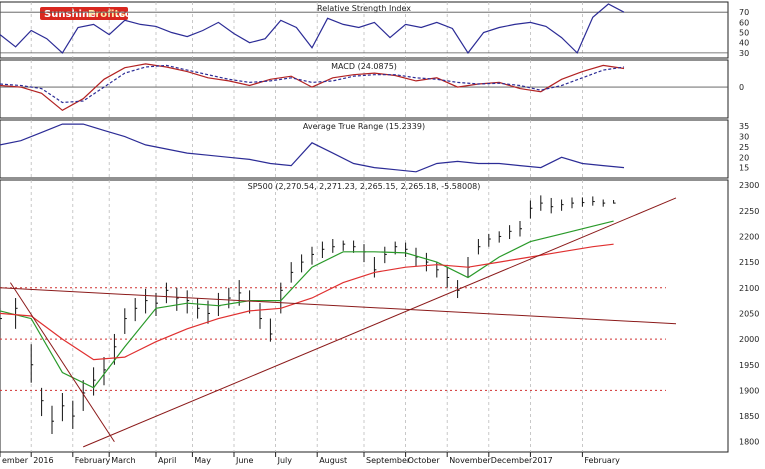 The height and width of the screenshot is (469, 765). Describe the element at coordinates (70, 14) in the screenshot. I see `logo-part1: Sunshine` at that location.